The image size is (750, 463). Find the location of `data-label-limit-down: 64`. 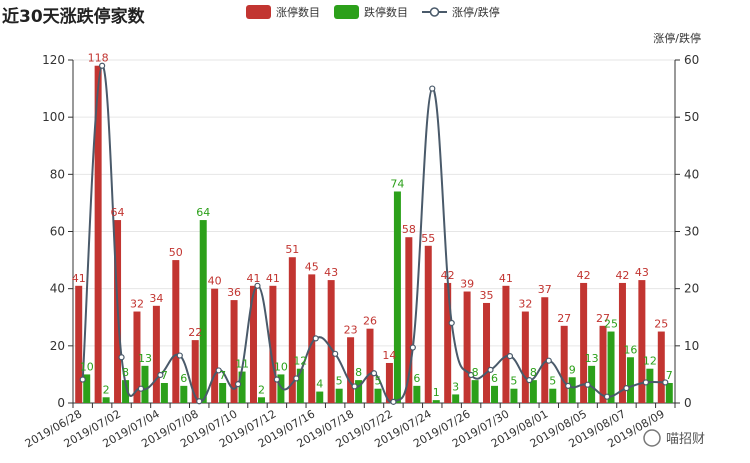

data-label-limit-down: 64 is located at coordinates (203, 212).